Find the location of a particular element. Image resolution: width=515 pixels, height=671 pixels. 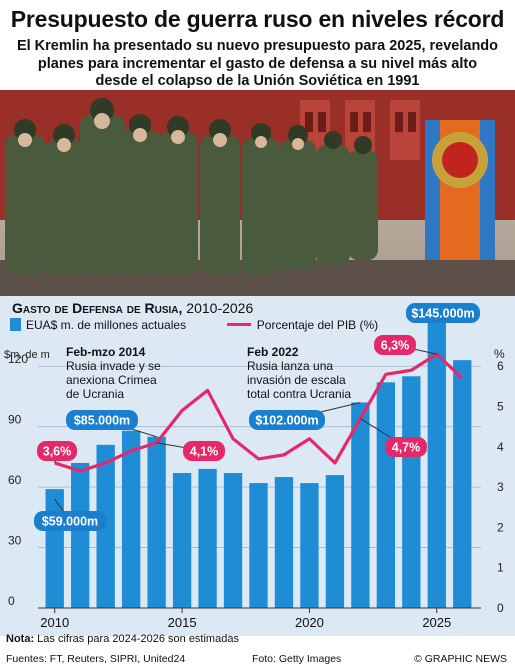

annotation-line: anexiona Crimea is located at coordinates (111, 380).